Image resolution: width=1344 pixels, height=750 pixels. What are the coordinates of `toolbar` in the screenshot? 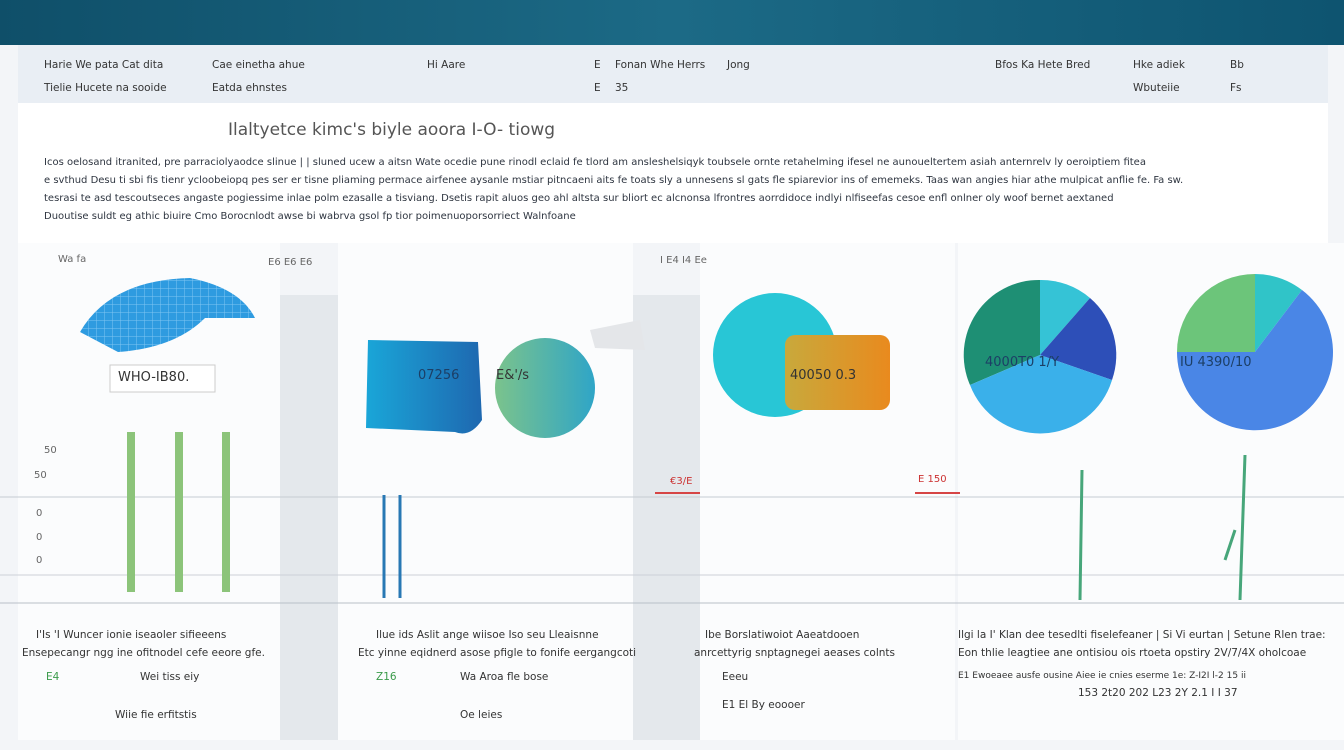 It's located at (673, 74).